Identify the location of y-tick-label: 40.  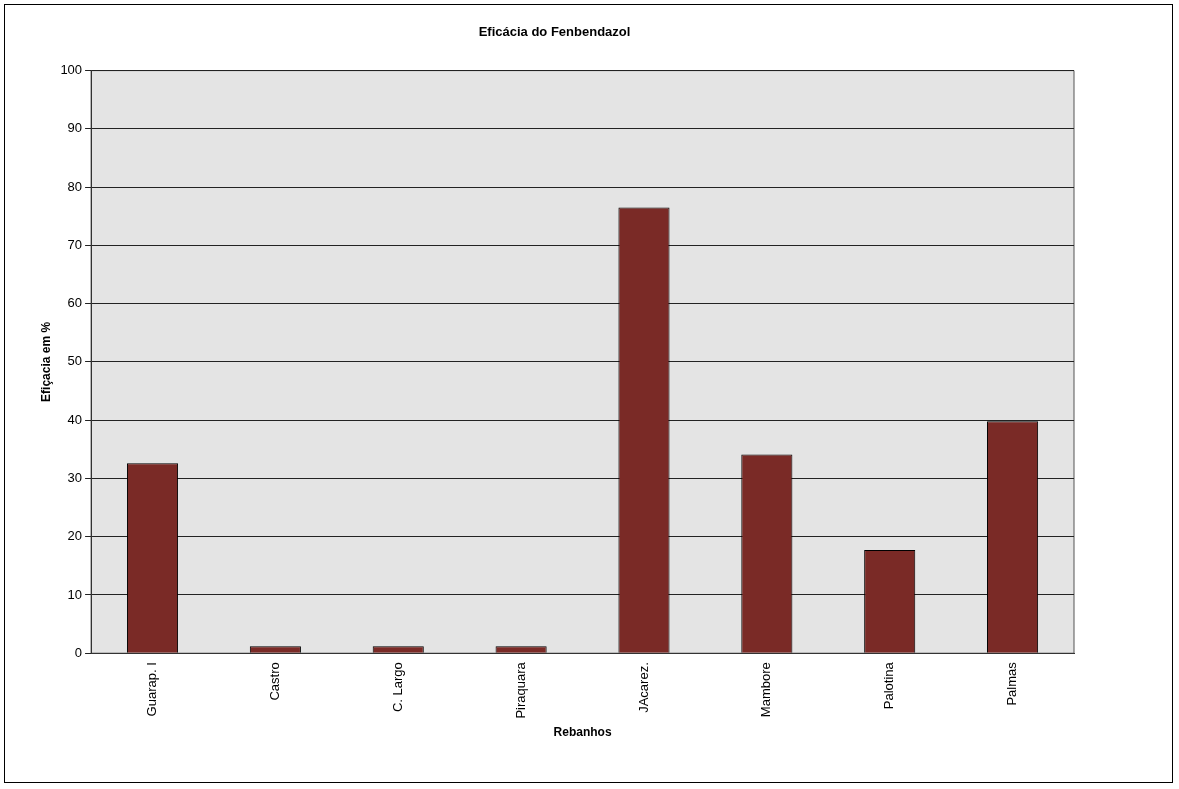
(75, 419).